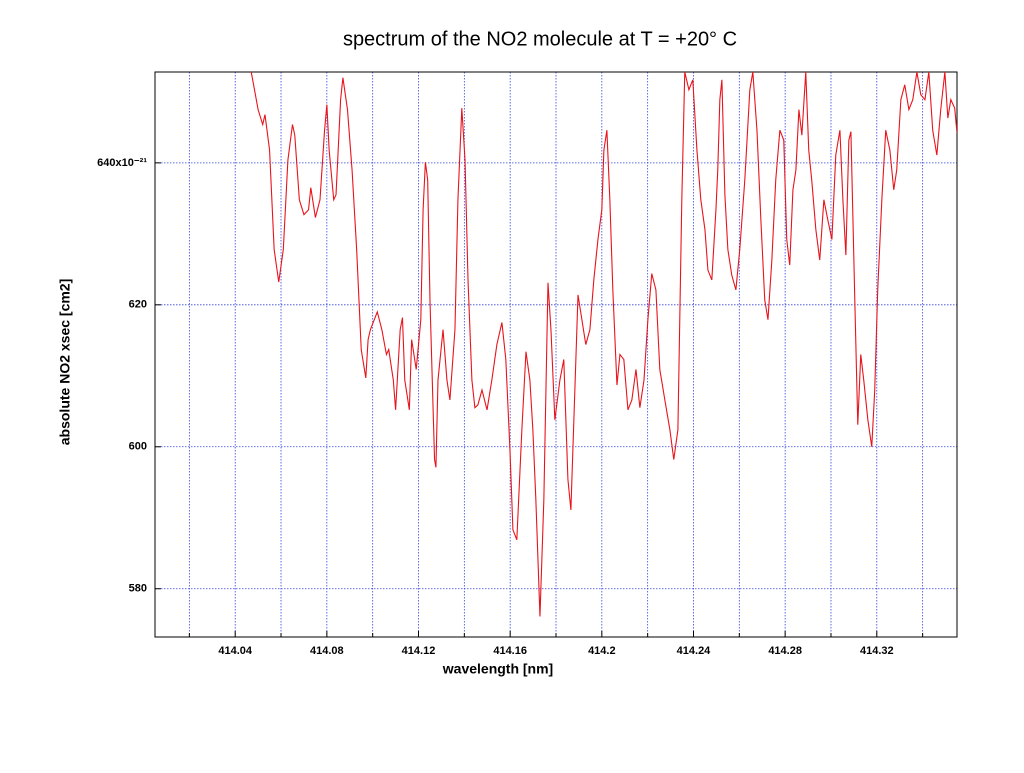 The width and height of the screenshot is (1024, 773). I want to click on x-axis-label: wavelength [nm], so click(497, 669).